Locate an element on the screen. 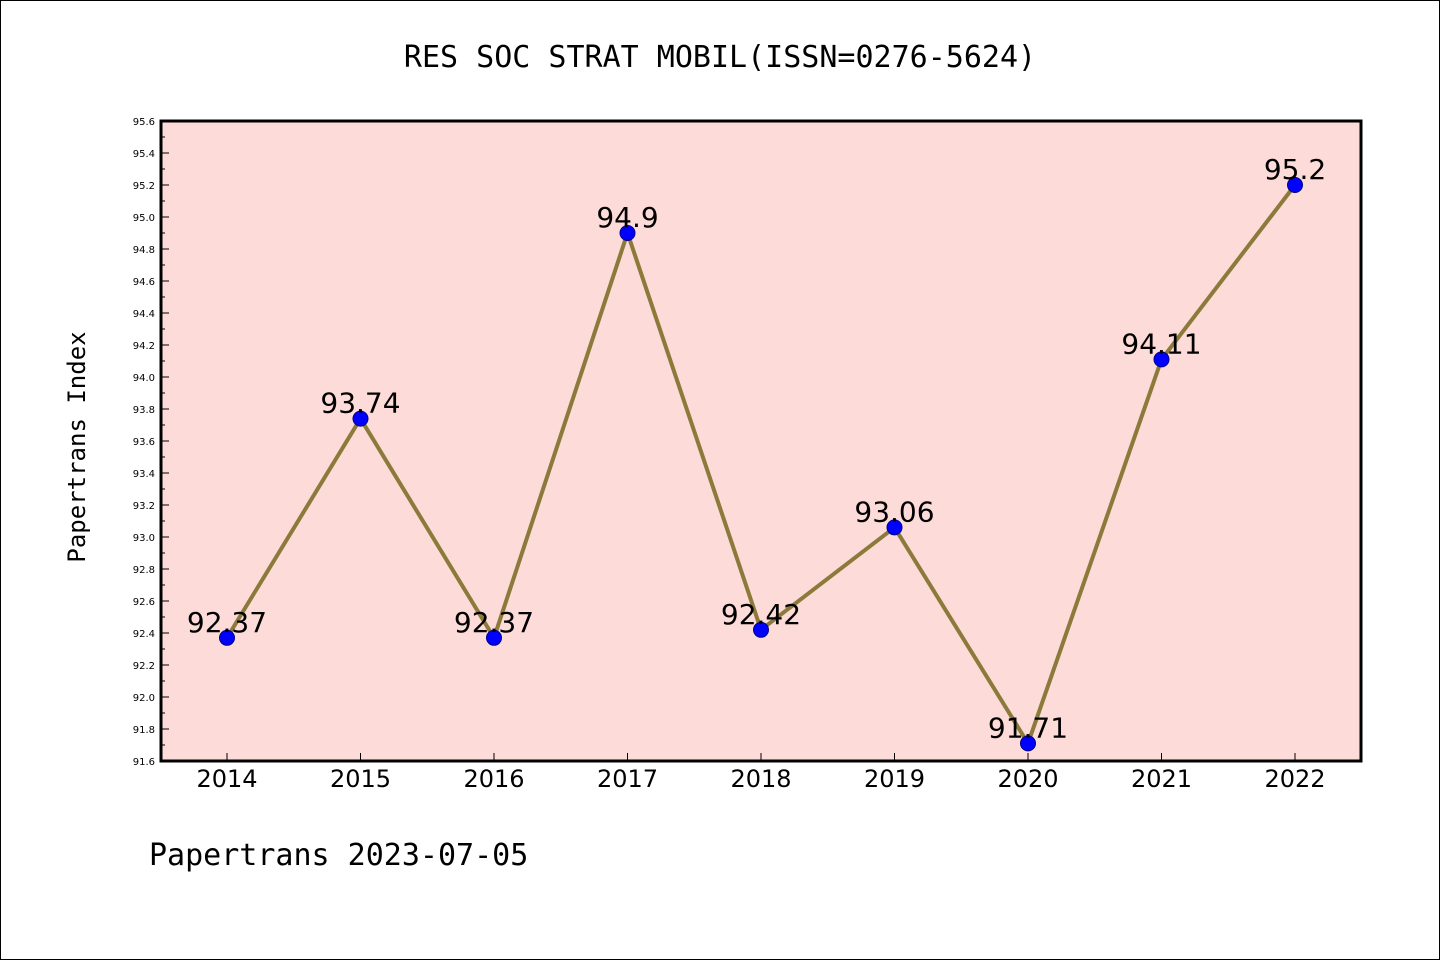  x-tick-label: 2018 is located at coordinates (760, 779).